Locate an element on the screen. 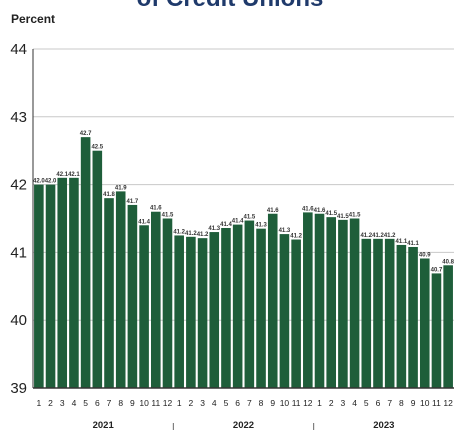  y-tick-label: 44 is located at coordinates (18, 49).